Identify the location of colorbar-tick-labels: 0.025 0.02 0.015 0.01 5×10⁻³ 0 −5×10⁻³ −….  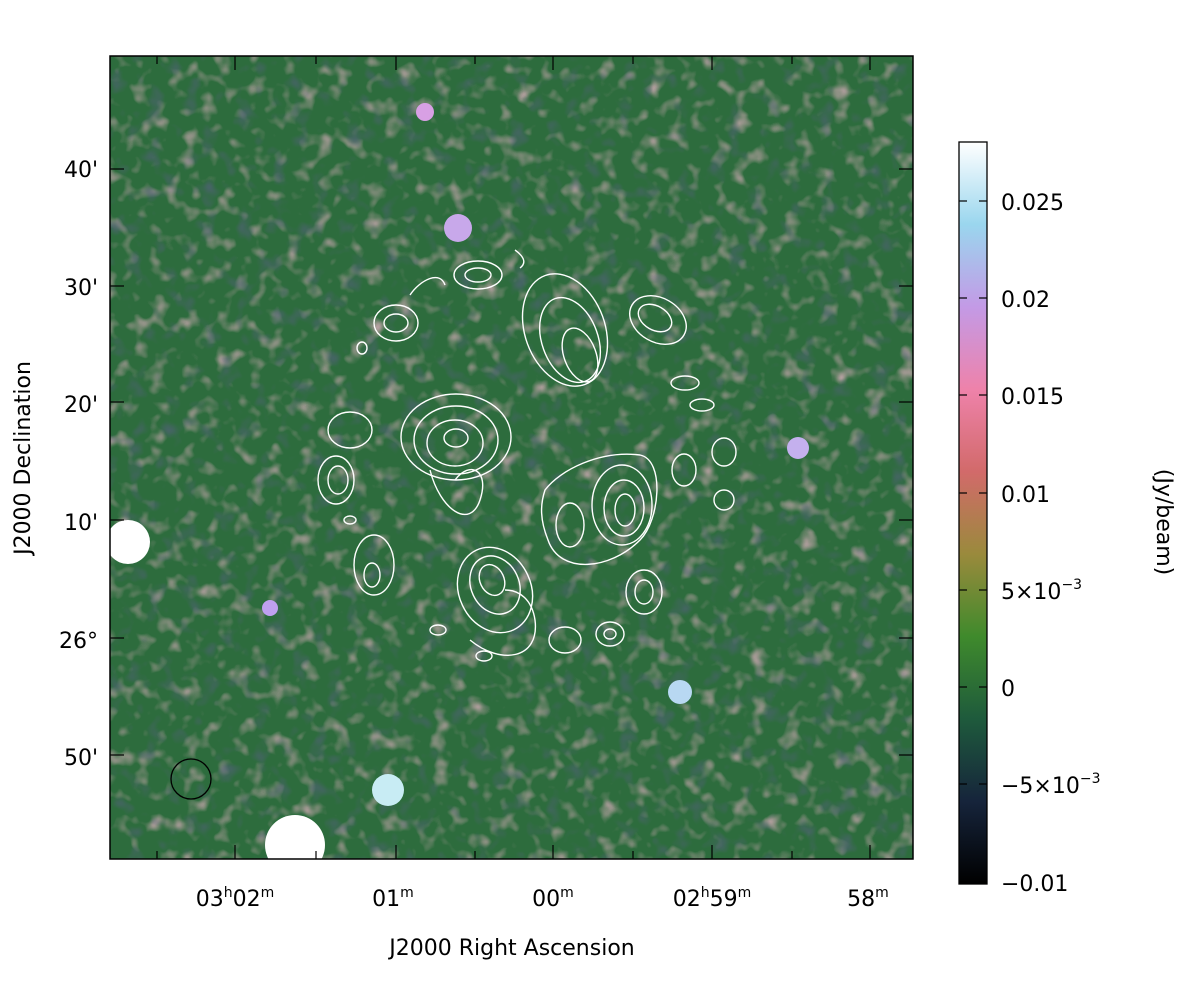
(1051, 544).